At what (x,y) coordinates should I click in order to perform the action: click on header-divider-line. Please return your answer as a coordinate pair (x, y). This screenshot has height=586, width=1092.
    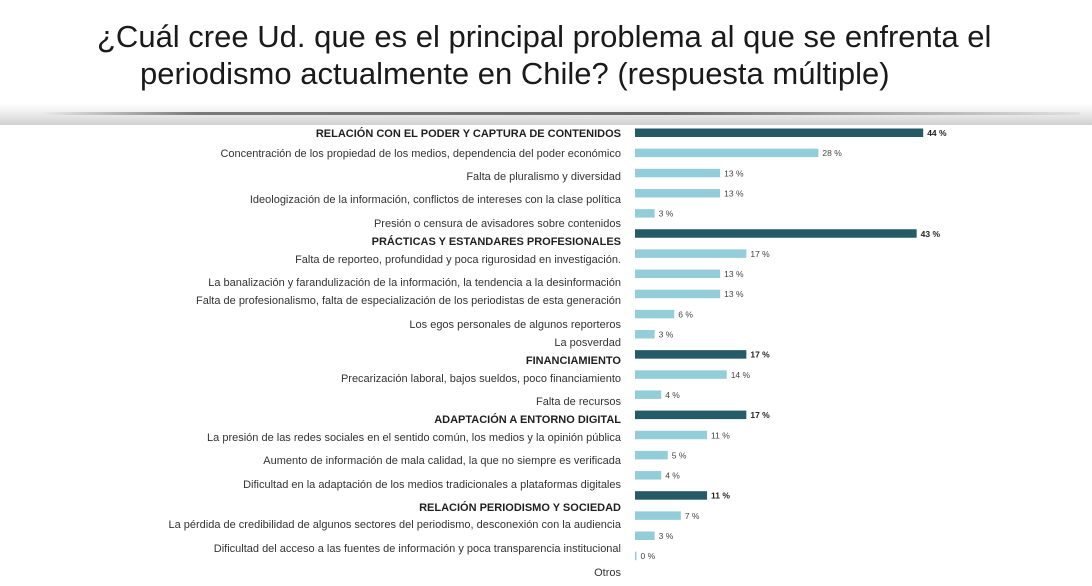
    Looking at the image, I should click on (560, 113).